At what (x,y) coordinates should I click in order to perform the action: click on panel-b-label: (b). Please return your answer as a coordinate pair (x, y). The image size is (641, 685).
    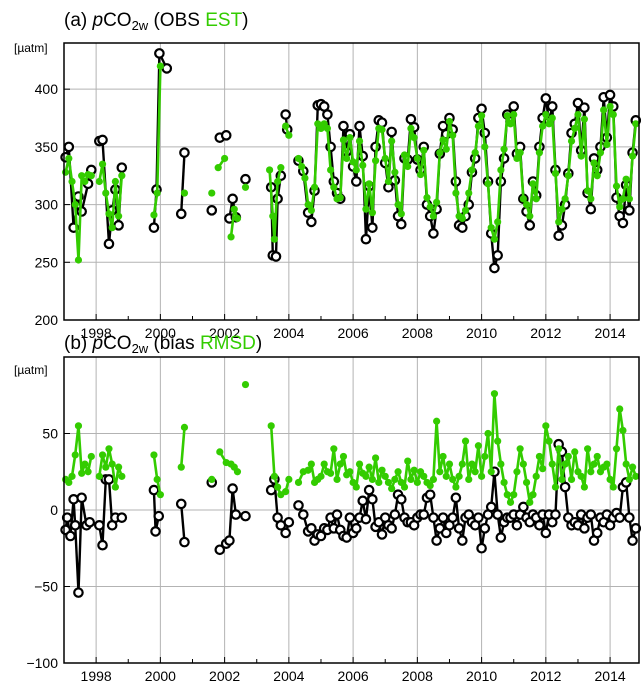
    Looking at the image, I should click on (78, 343).